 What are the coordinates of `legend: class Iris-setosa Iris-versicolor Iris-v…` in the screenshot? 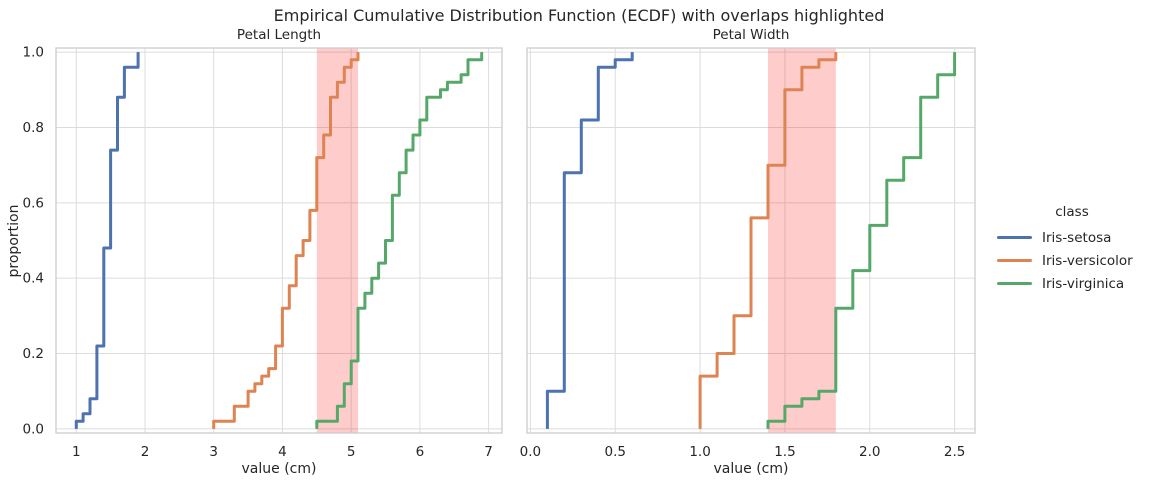 It's located at (1068, 249).